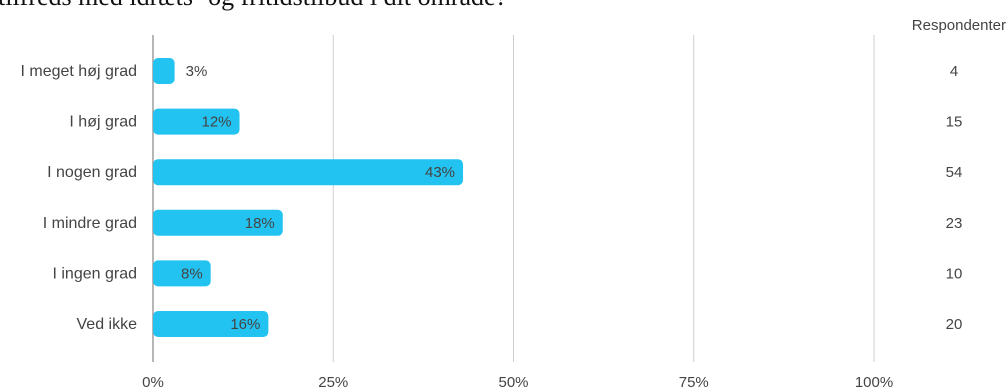 The width and height of the screenshot is (1008, 390). Describe the element at coordinates (959, 25) in the screenshot. I see `respondents-header: Respondenter` at that location.